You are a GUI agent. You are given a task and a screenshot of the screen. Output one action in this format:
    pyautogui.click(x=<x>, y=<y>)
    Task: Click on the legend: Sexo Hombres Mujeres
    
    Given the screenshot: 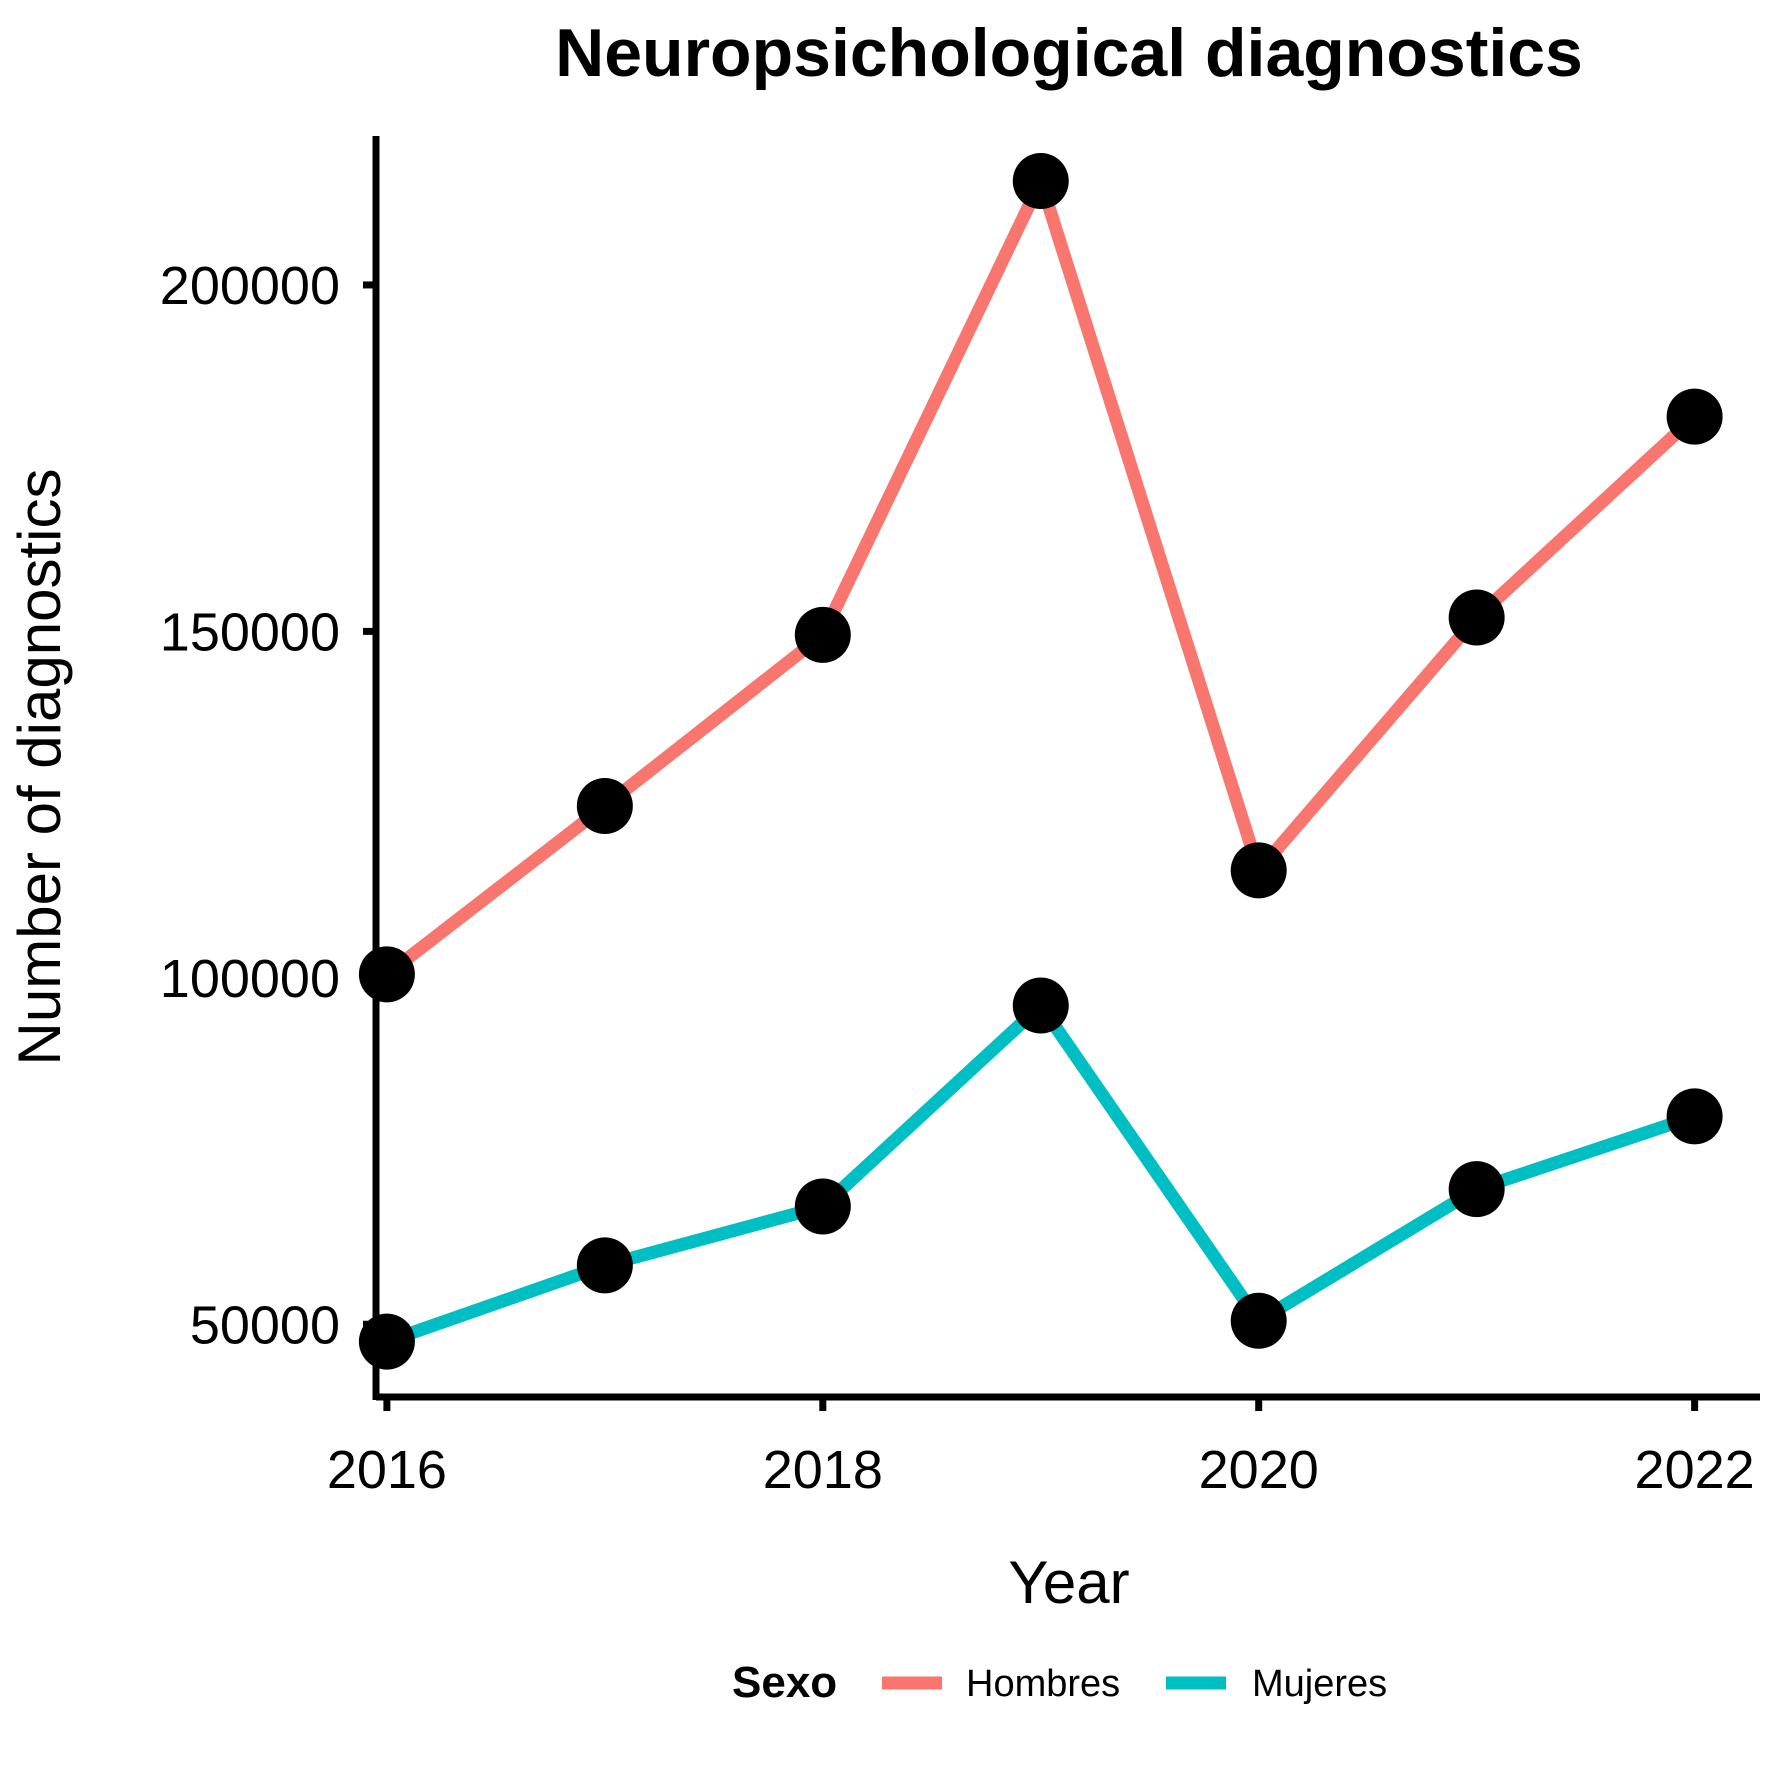 What is the action you would take?
    pyautogui.click(x=1059, y=1682)
    